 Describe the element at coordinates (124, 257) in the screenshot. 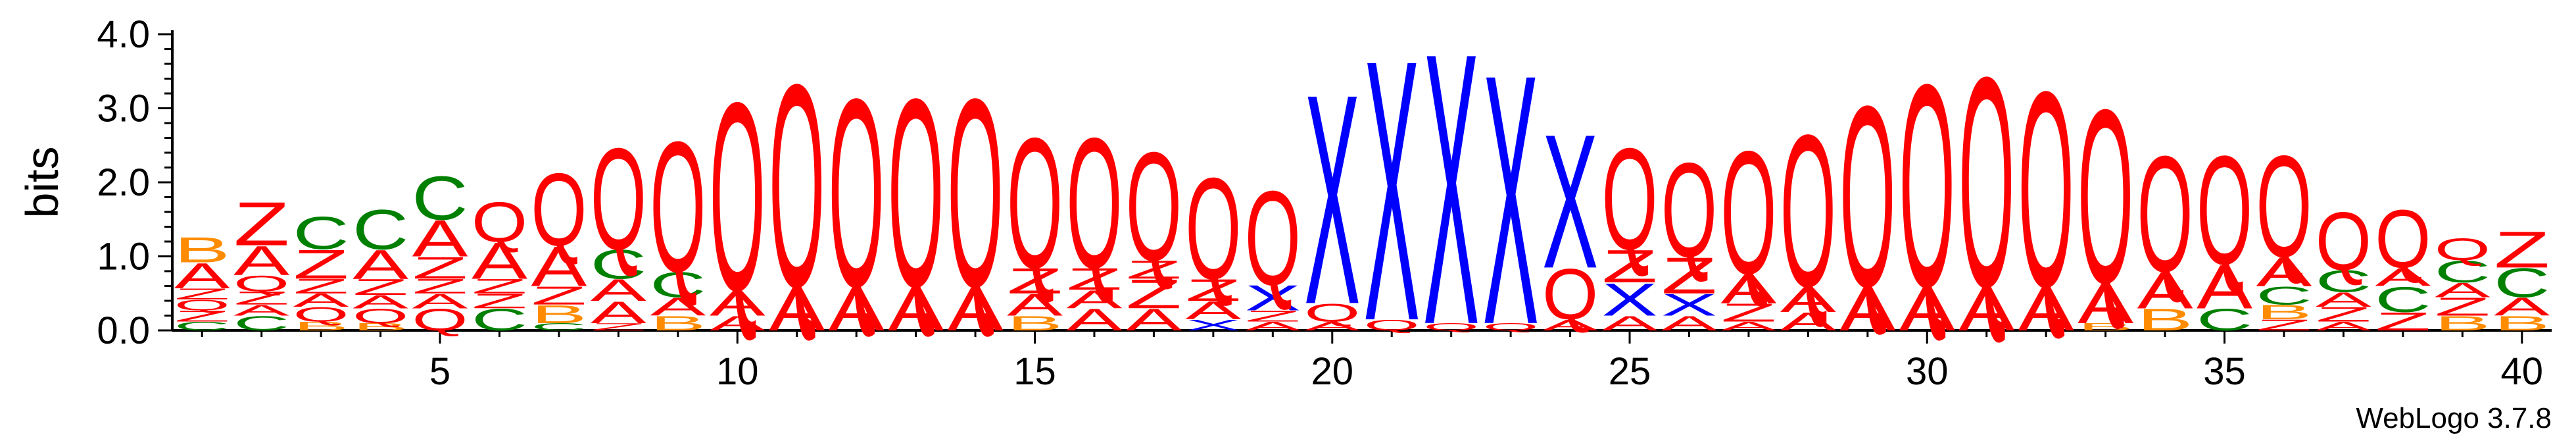

I see `y-tick-label: 1.0` at that location.